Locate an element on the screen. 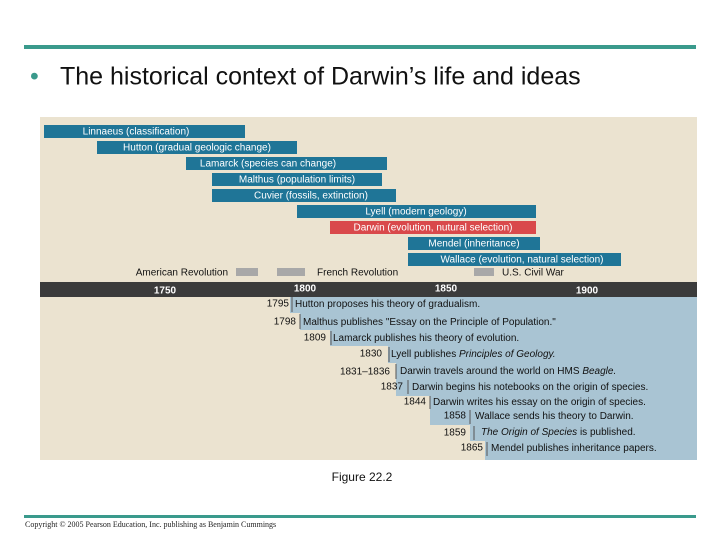 This screenshot has height=545, width=720. axis-label: 1900 is located at coordinates (587, 291).